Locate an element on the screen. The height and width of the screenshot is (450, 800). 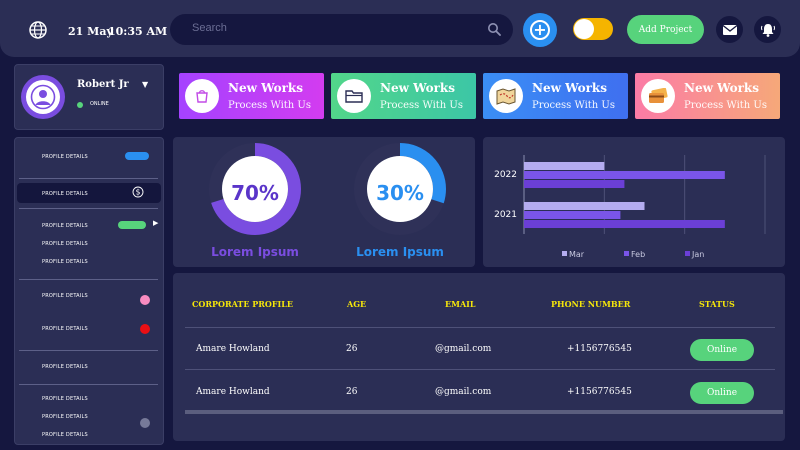
profile-name: Robert Jr is located at coordinates (103, 84).